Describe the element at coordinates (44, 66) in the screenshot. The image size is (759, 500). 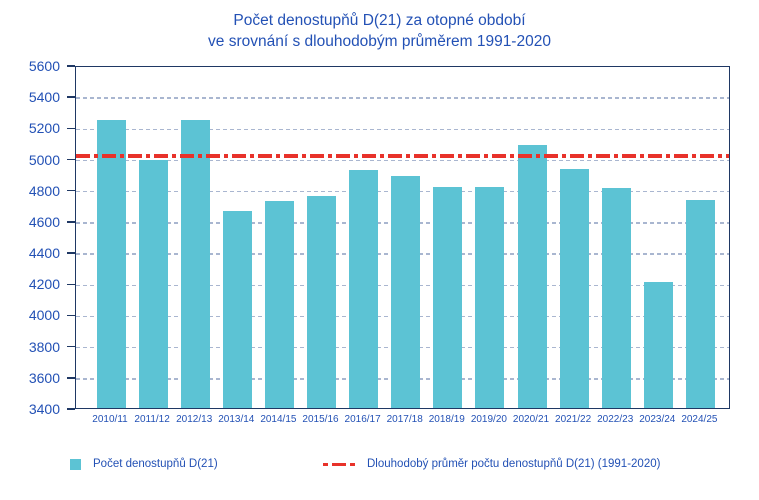
I see `y-tick-label: 5600` at that location.